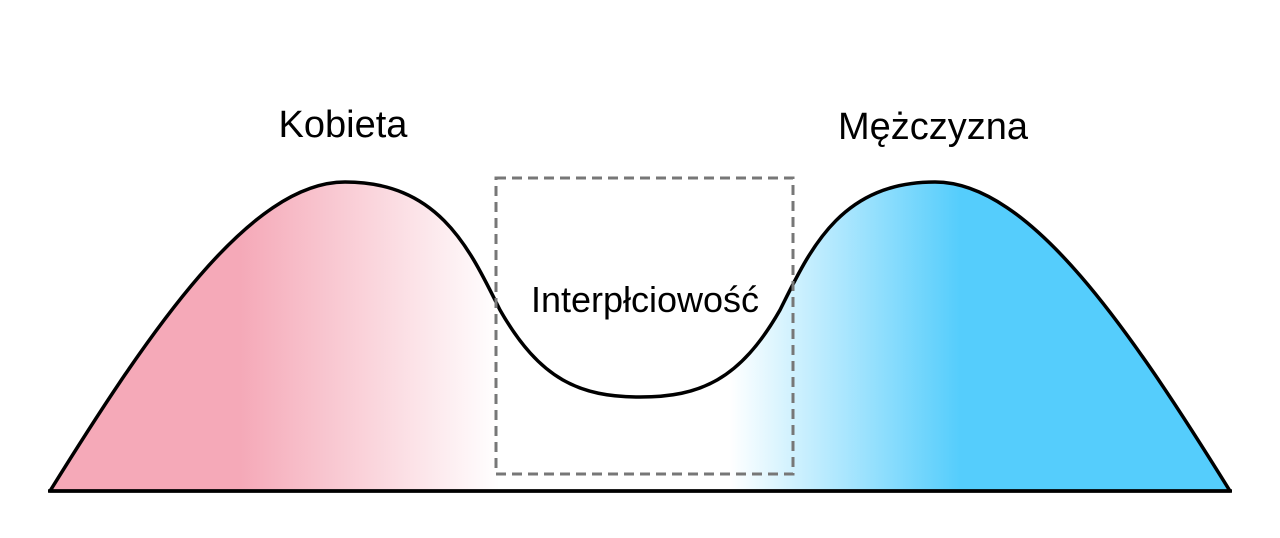 Image resolution: width=1280 pixels, height=538 pixels. Describe the element at coordinates (344, 125) in the screenshot. I see `female-label: Kobieta` at that location.